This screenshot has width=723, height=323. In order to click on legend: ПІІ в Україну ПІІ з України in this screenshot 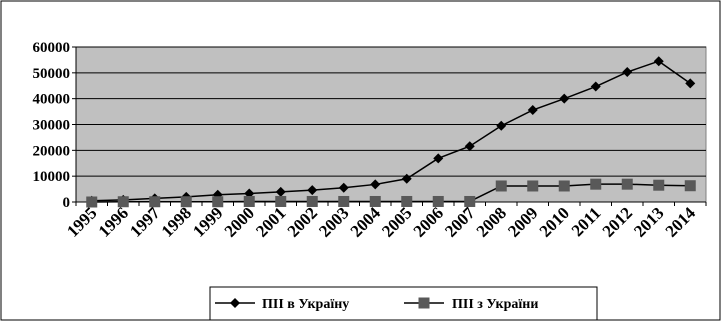, I will do `click(403, 303)`.